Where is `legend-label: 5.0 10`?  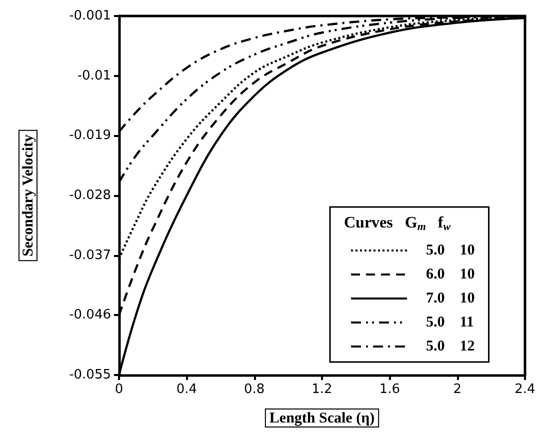 legend-label: 5.0 10 is located at coordinates (450, 250).